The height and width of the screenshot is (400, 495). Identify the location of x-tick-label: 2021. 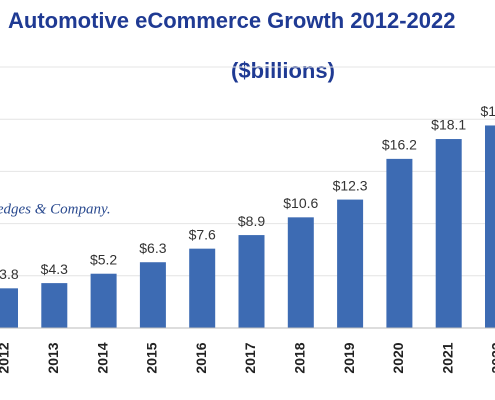
(447, 357).